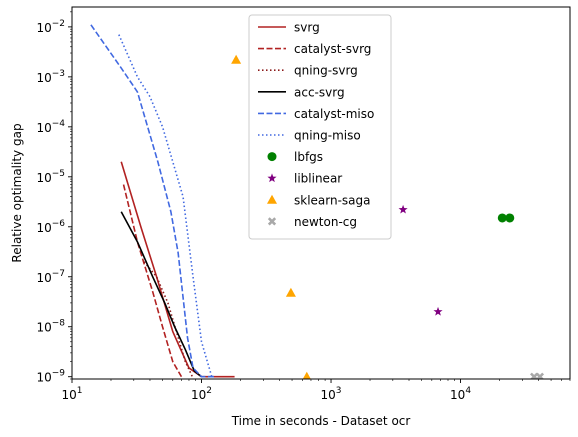  Describe the element at coordinates (307, 28) in the screenshot. I see `legend-label-svrg: svrg` at that location.